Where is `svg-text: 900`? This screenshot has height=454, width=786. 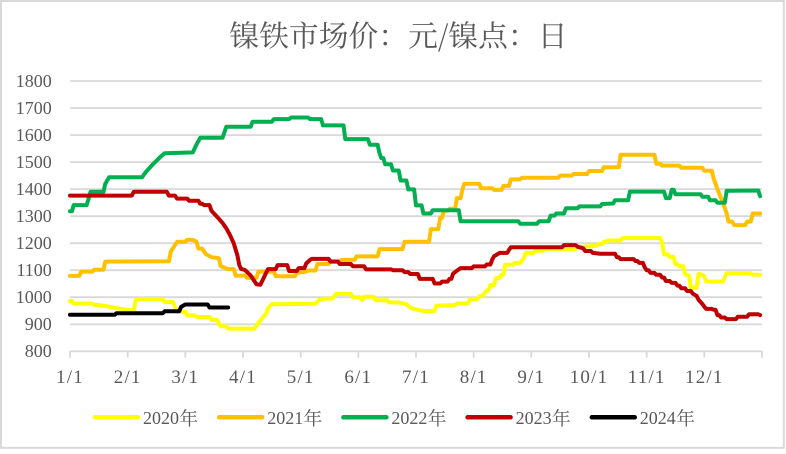 svg-text: 900 is located at coordinates (38, 324).